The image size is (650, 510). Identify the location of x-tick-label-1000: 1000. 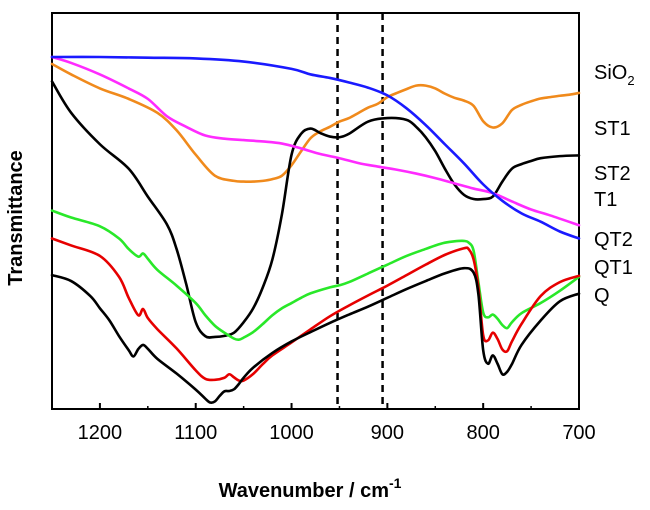
(291, 433).